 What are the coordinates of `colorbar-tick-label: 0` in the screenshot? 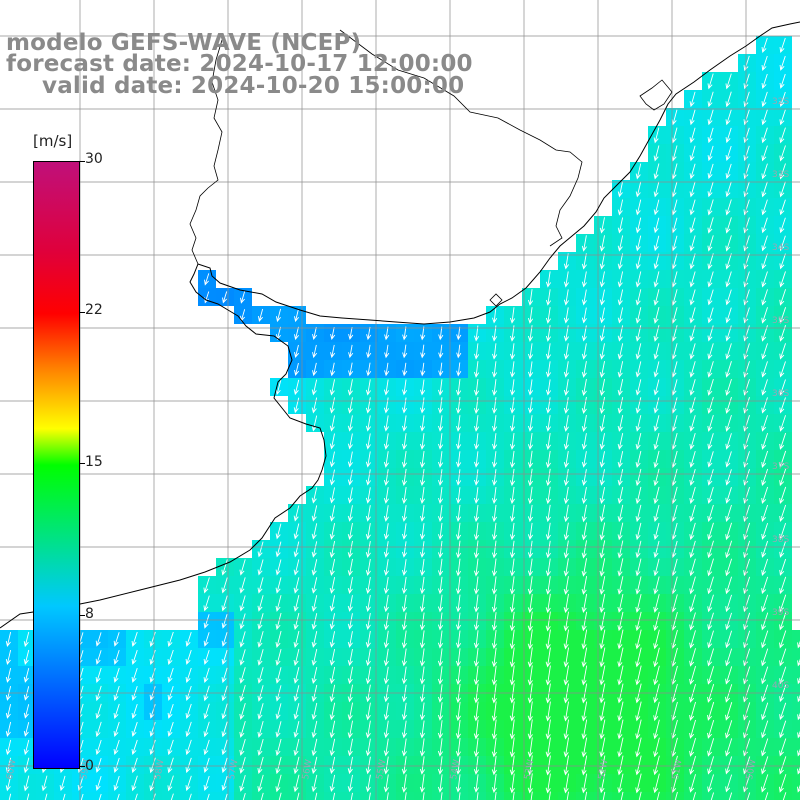 It's located at (89, 766).